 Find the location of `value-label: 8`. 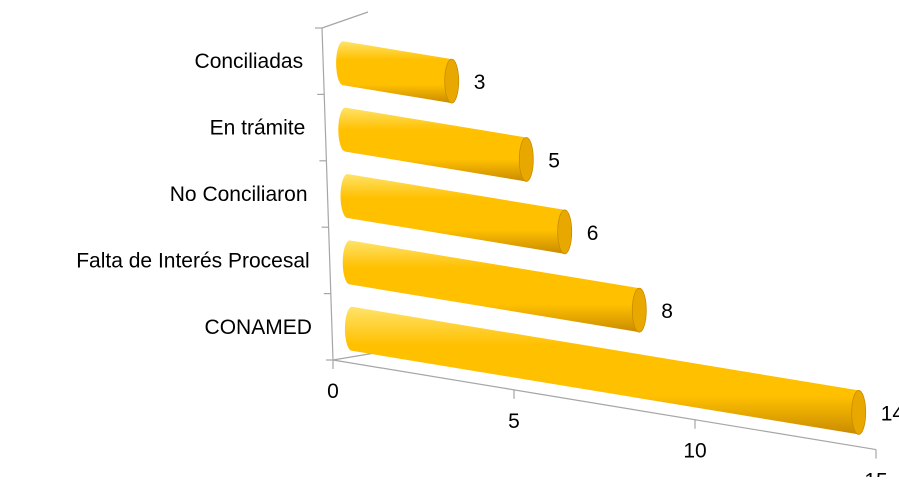

value-label: 8 is located at coordinates (667, 311).